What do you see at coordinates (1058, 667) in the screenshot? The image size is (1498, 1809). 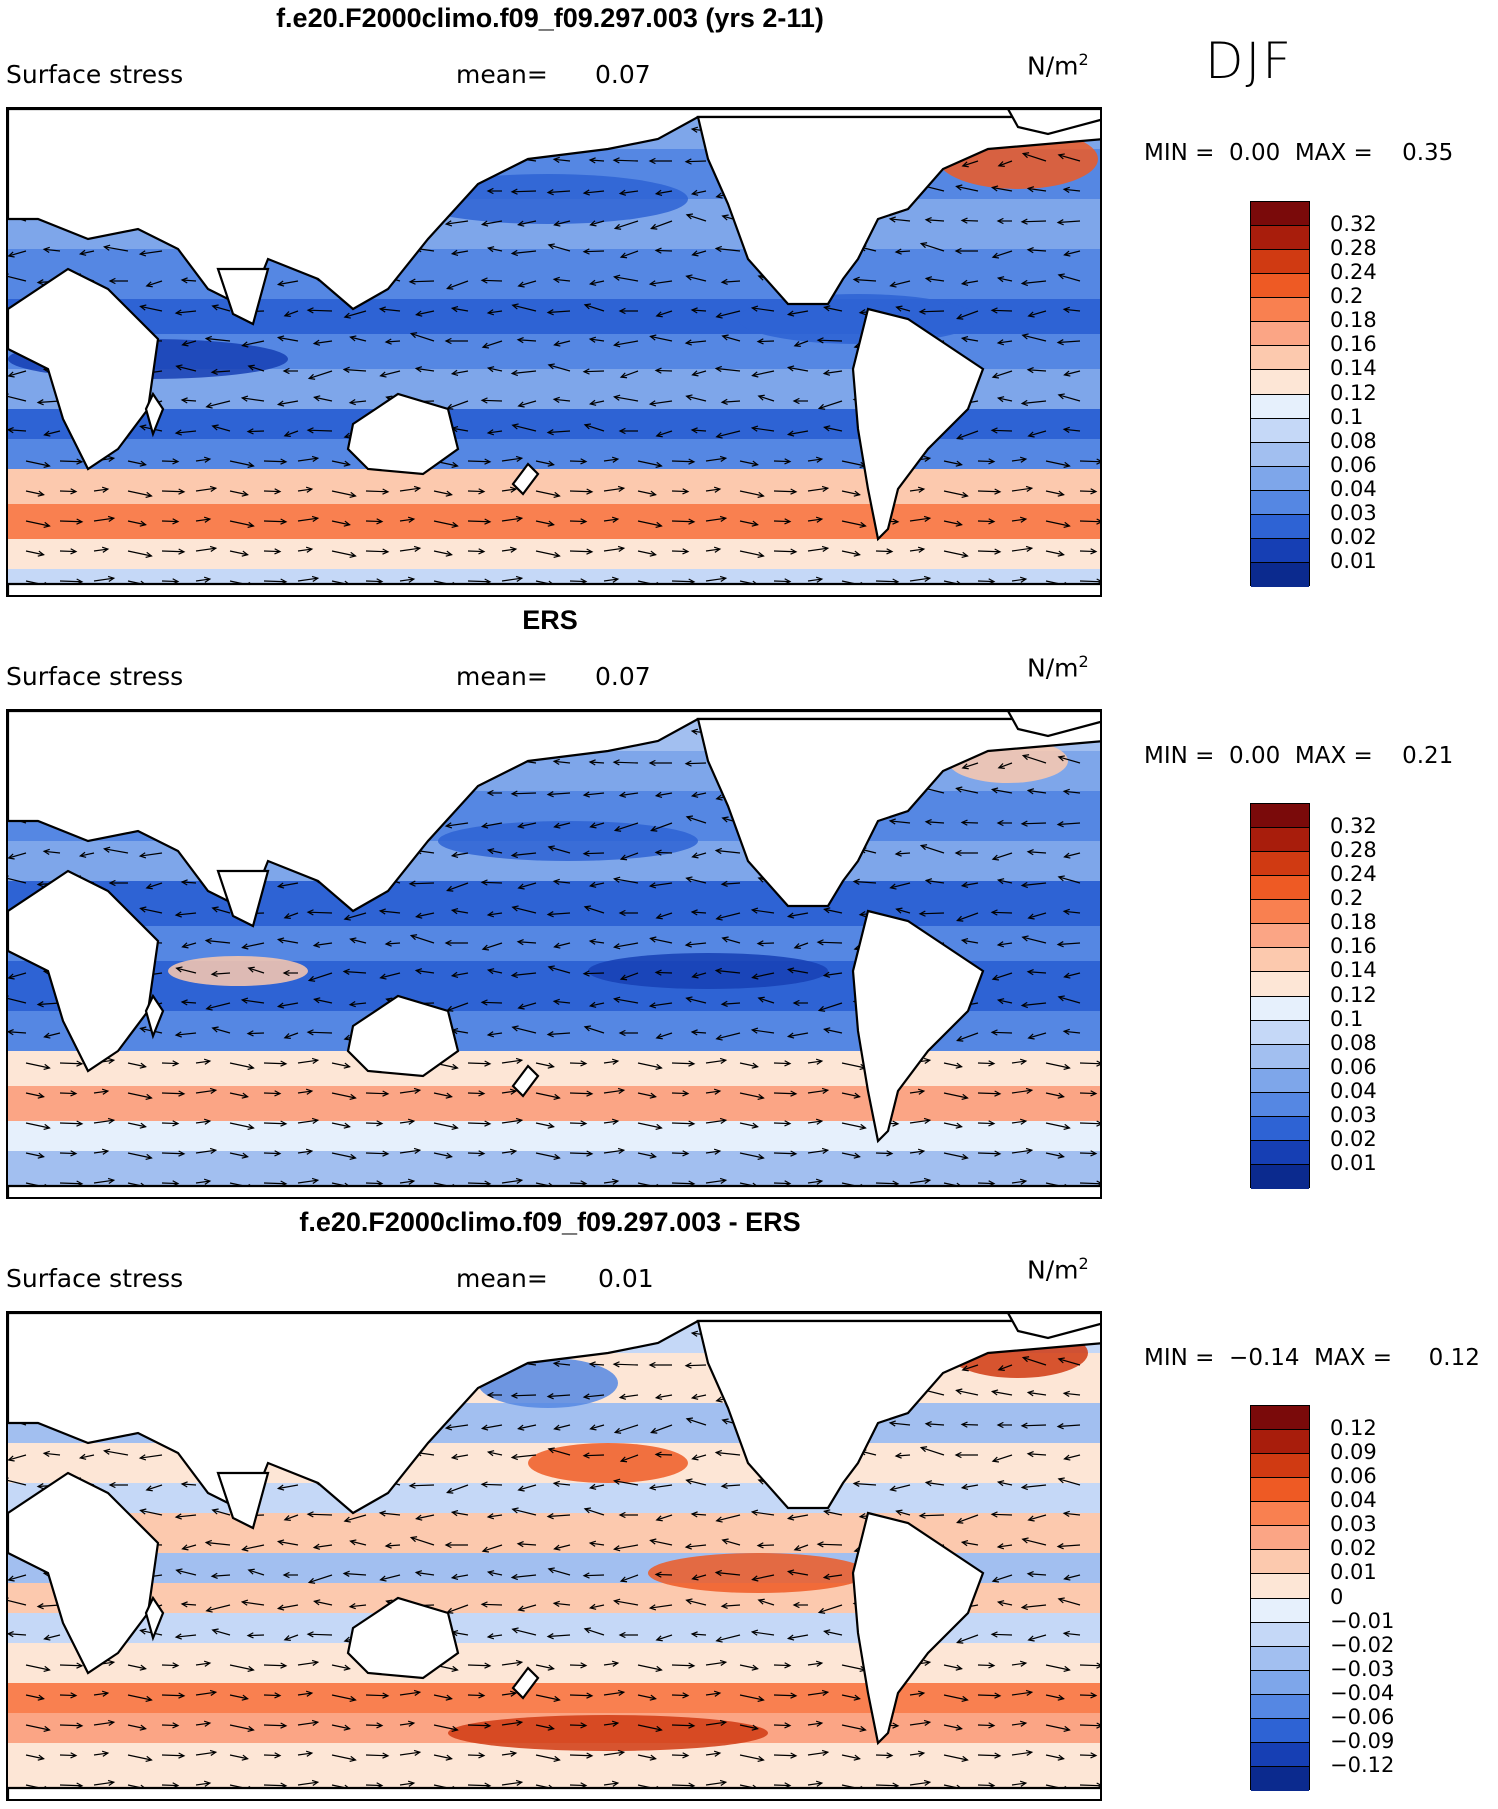 I see `panel-2-units: N/m2` at bounding box center [1058, 667].